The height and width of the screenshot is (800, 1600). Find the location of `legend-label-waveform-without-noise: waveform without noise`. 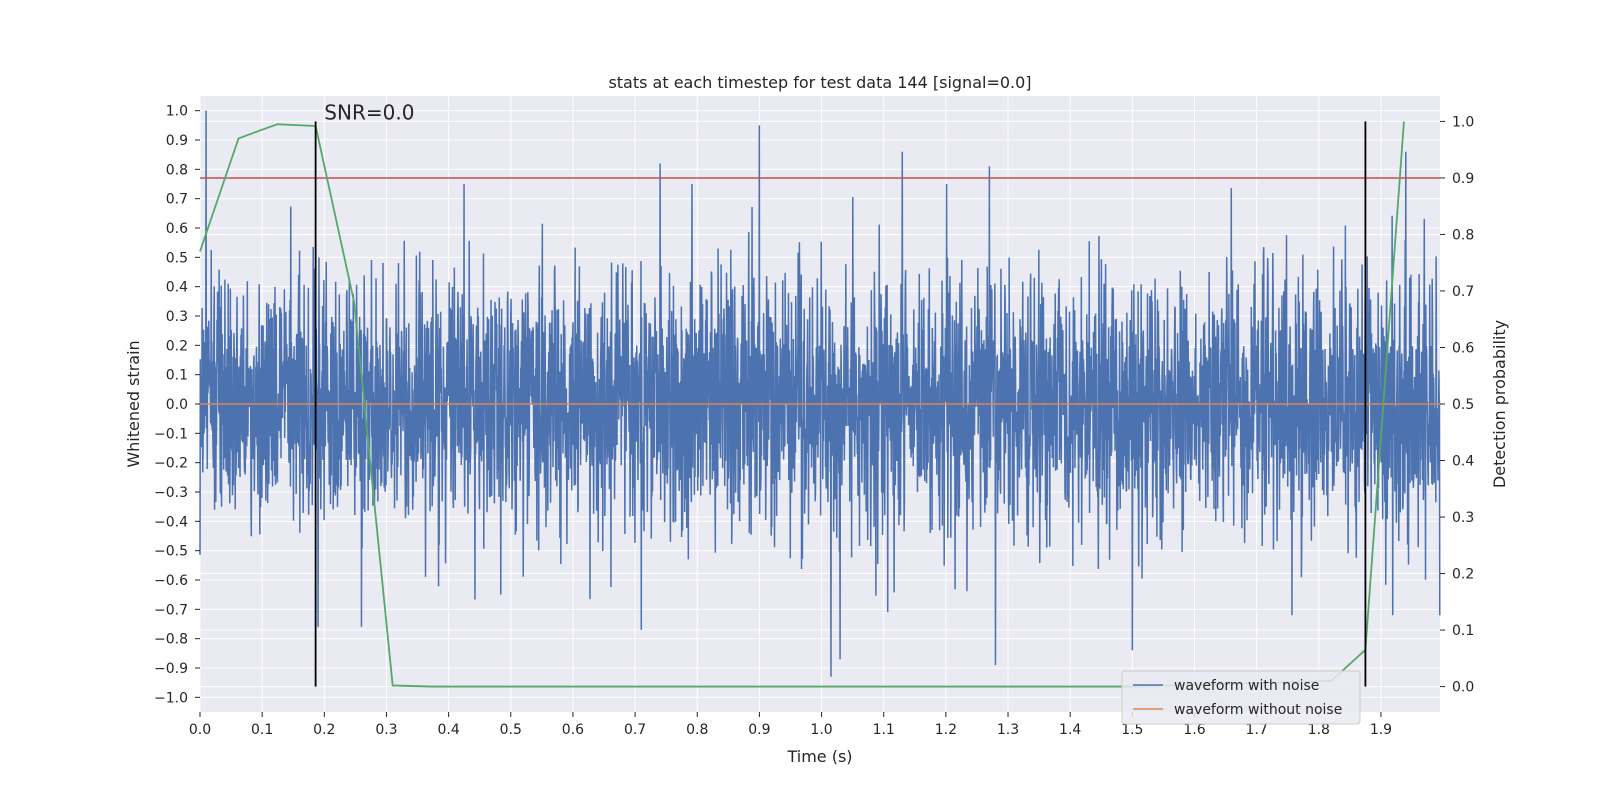

legend-label-waveform-without-noise: waveform without noise is located at coordinates (1258, 710).